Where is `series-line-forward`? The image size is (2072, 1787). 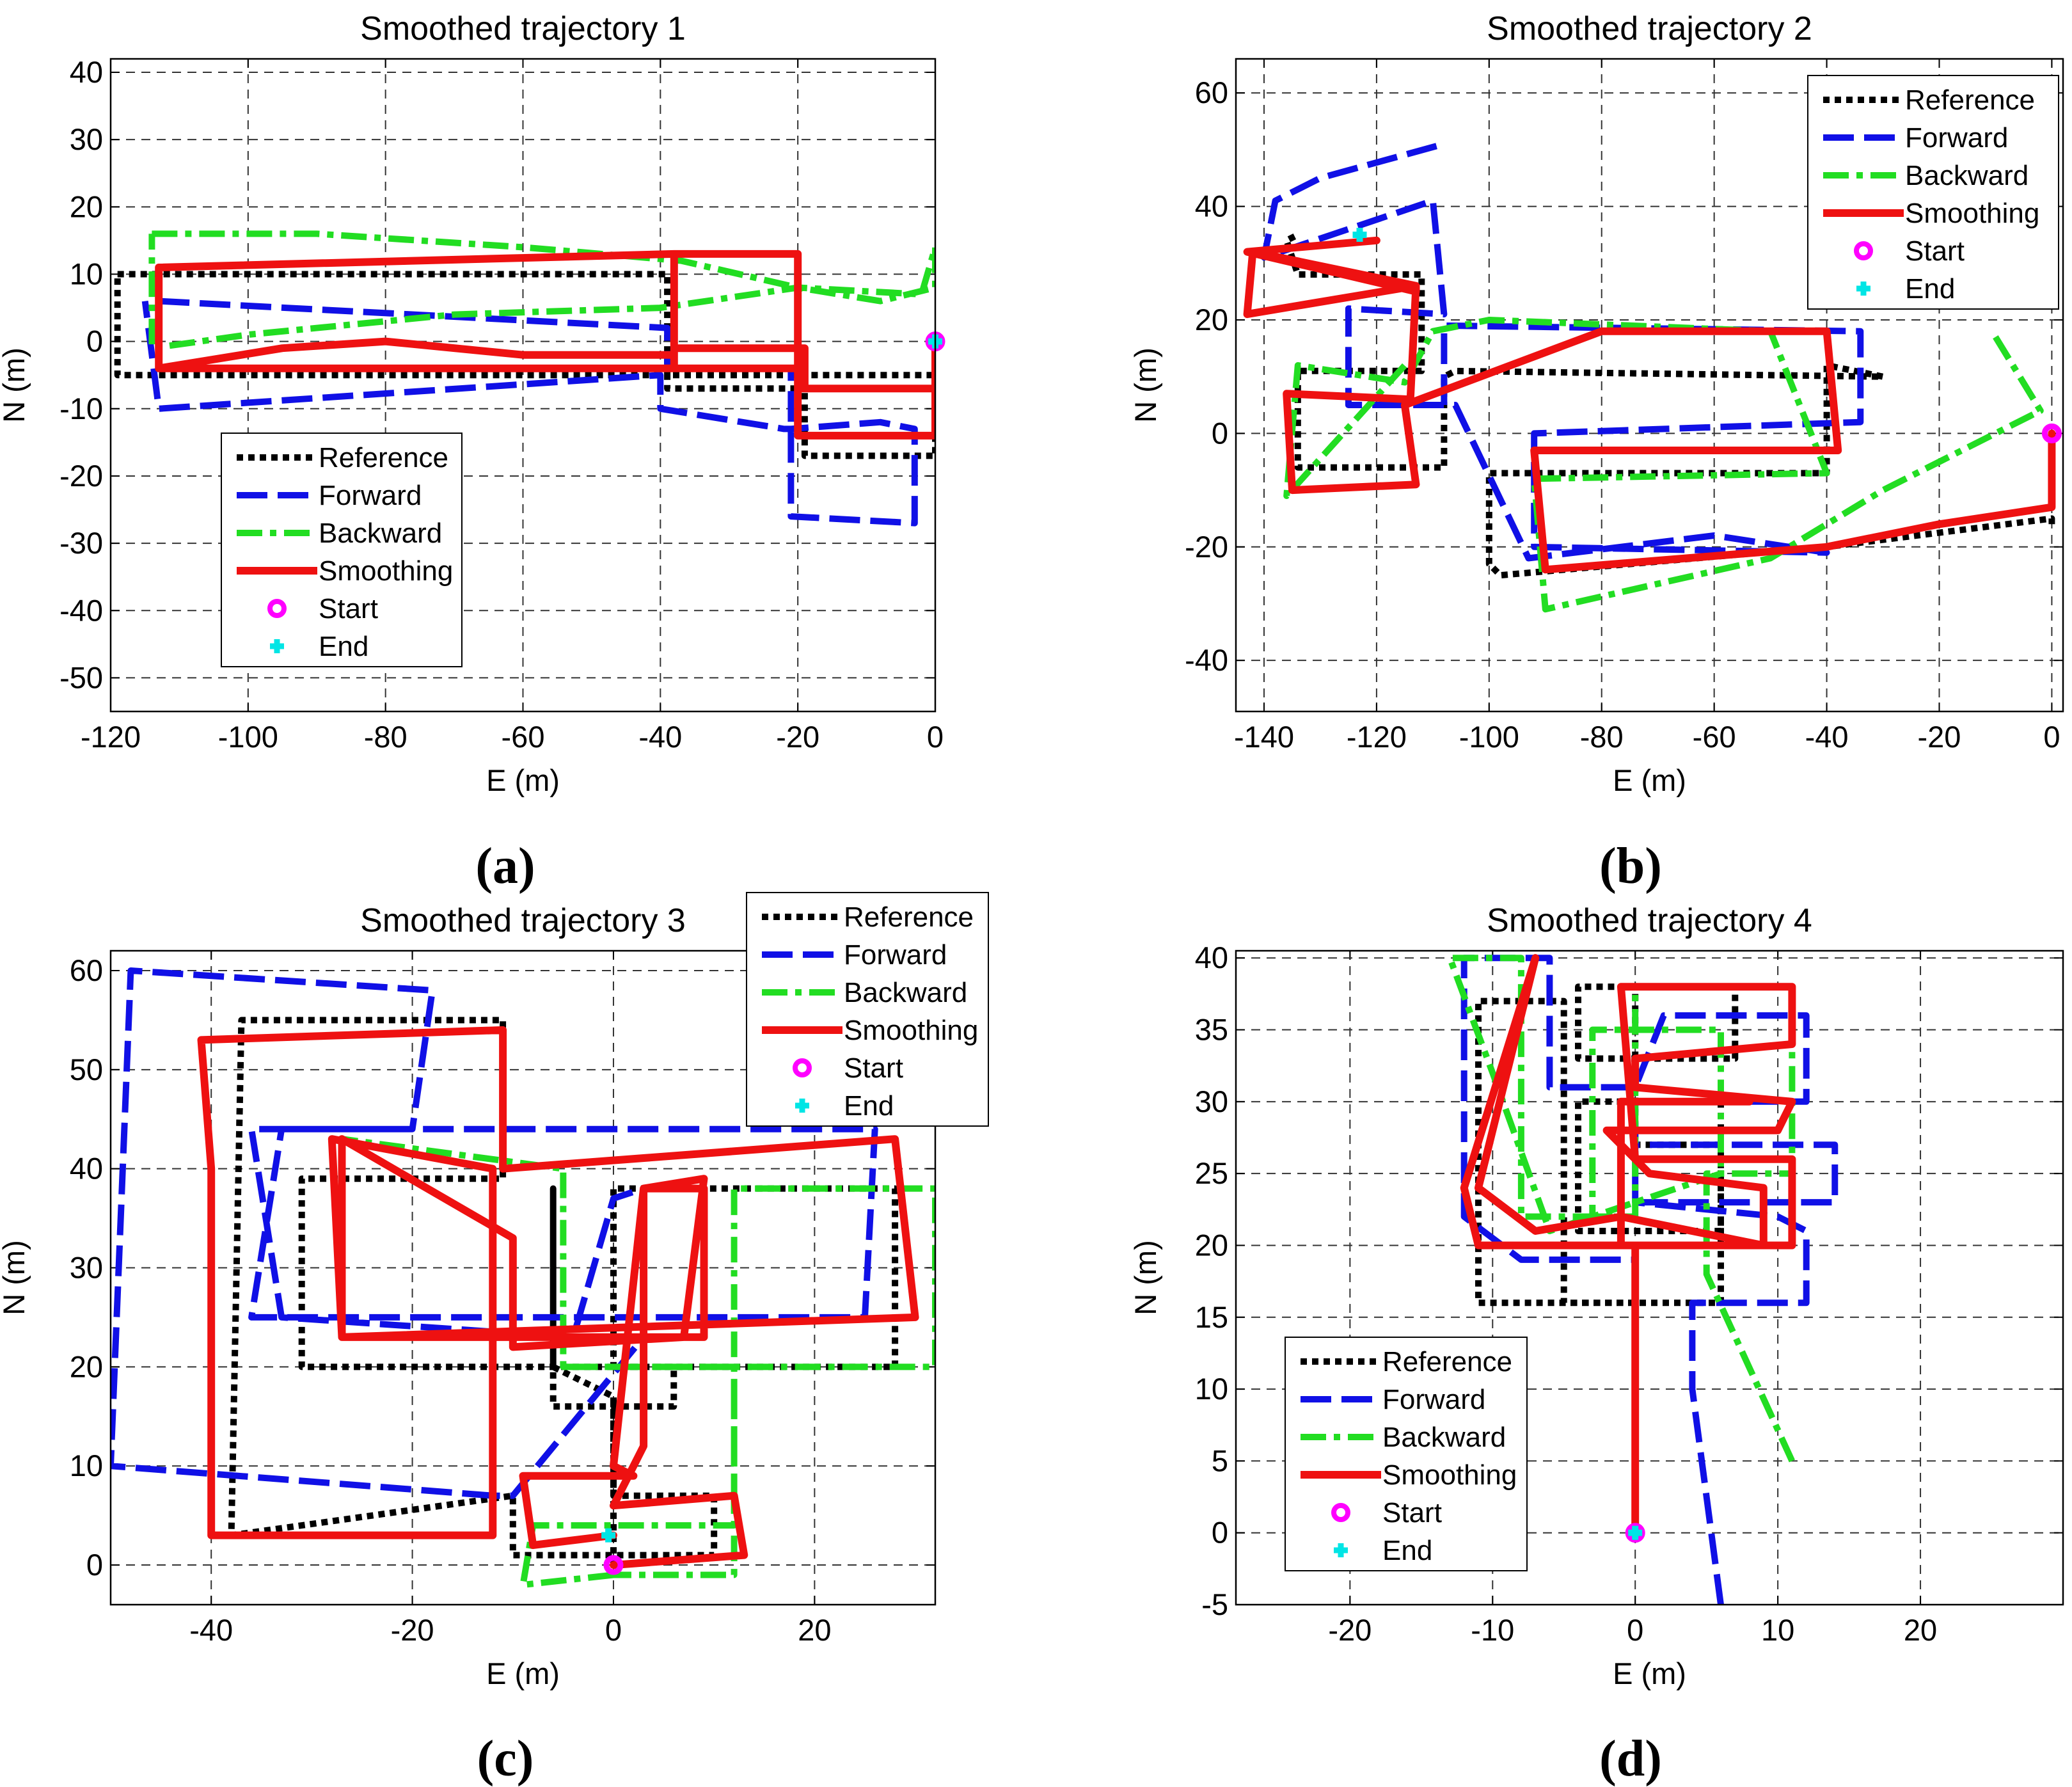
series-line-forward is located at coordinates (529, 412).